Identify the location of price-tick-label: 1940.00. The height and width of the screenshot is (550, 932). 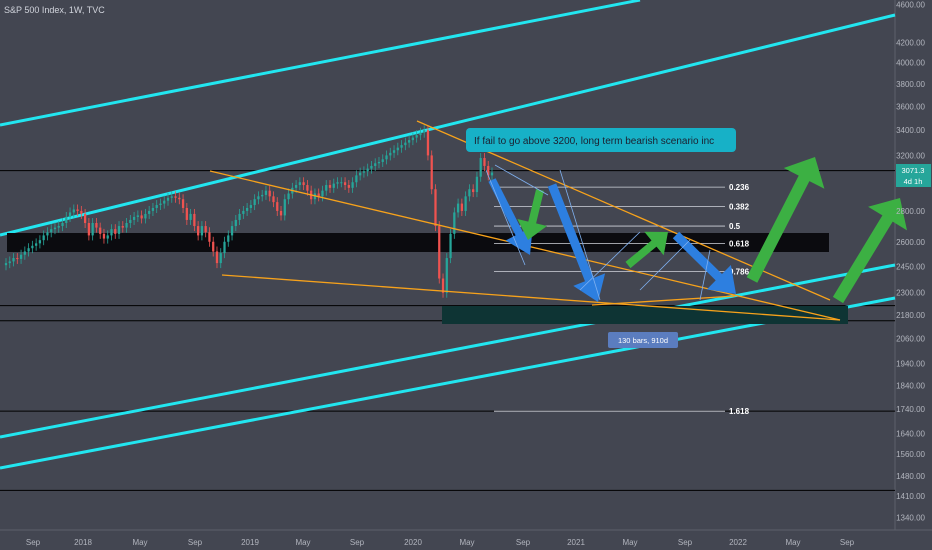
(910, 364).